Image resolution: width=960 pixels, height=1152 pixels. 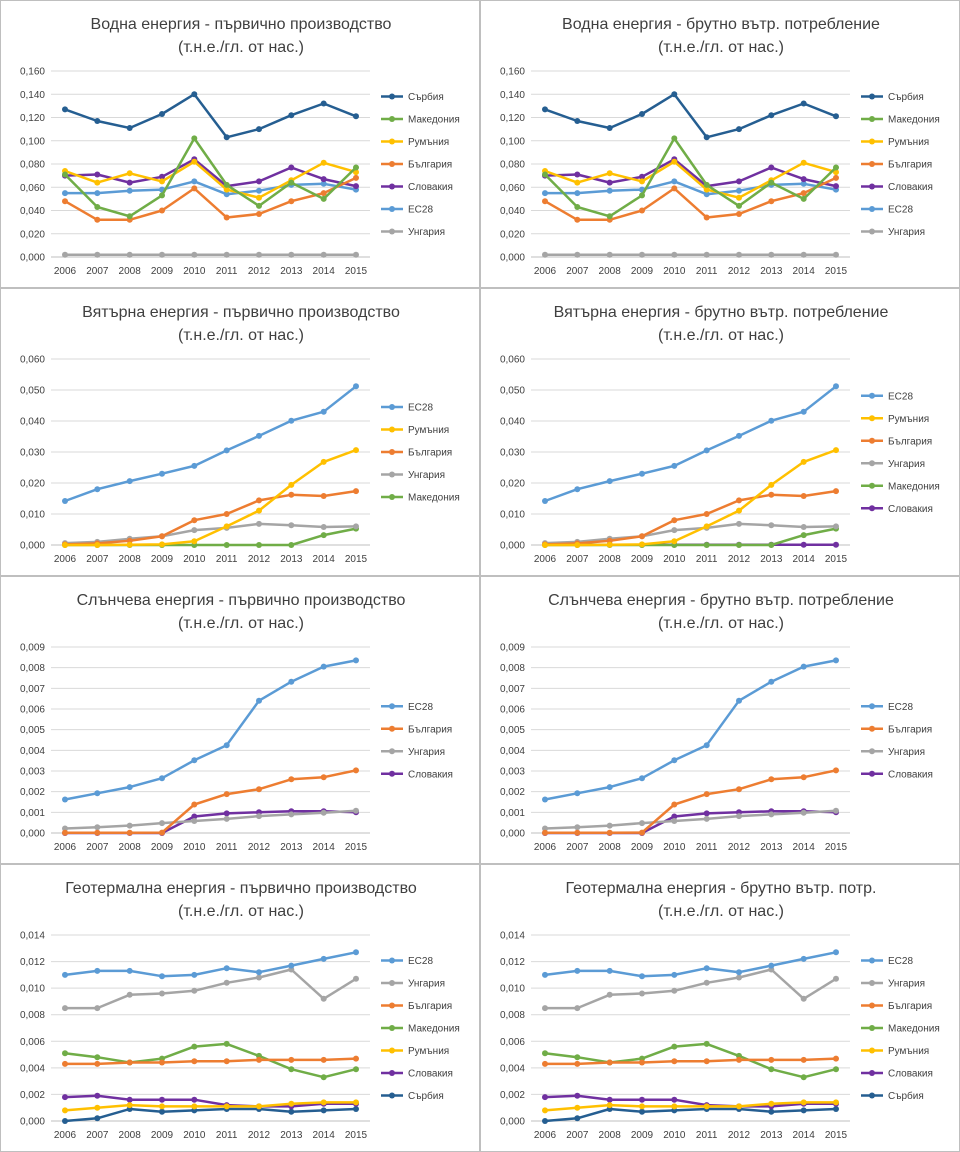 What do you see at coordinates (291, 847) in the screenshot?
I see `x-tick-label: 2013` at bounding box center [291, 847].